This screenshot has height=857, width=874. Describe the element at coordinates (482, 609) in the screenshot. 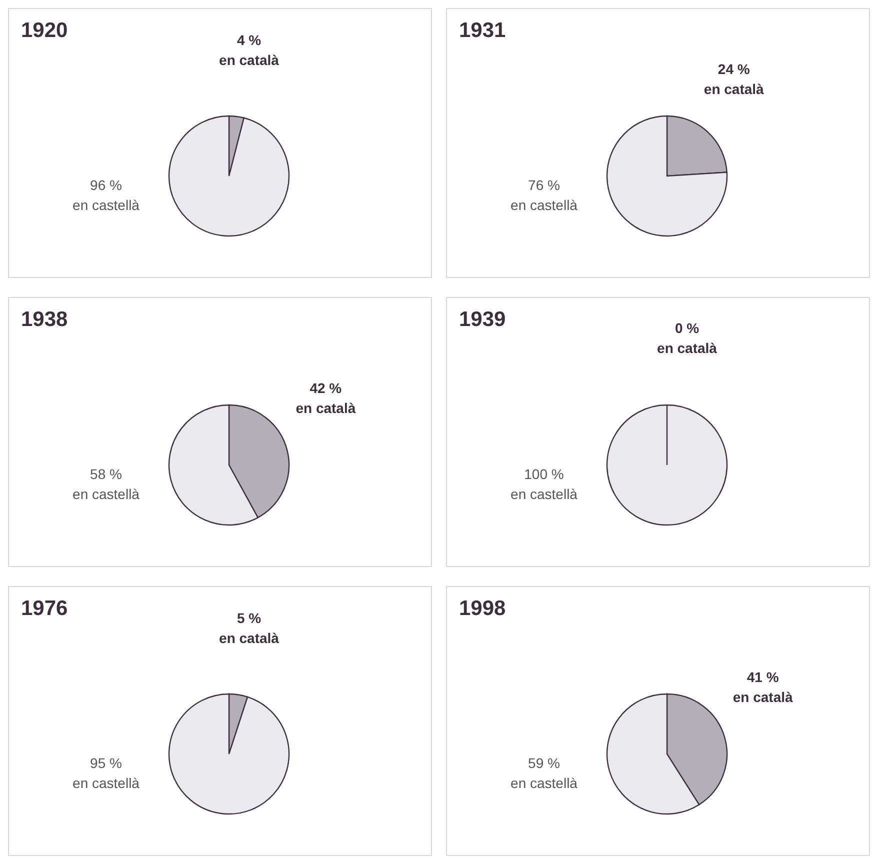

I see `chart-title: 1998` at that location.